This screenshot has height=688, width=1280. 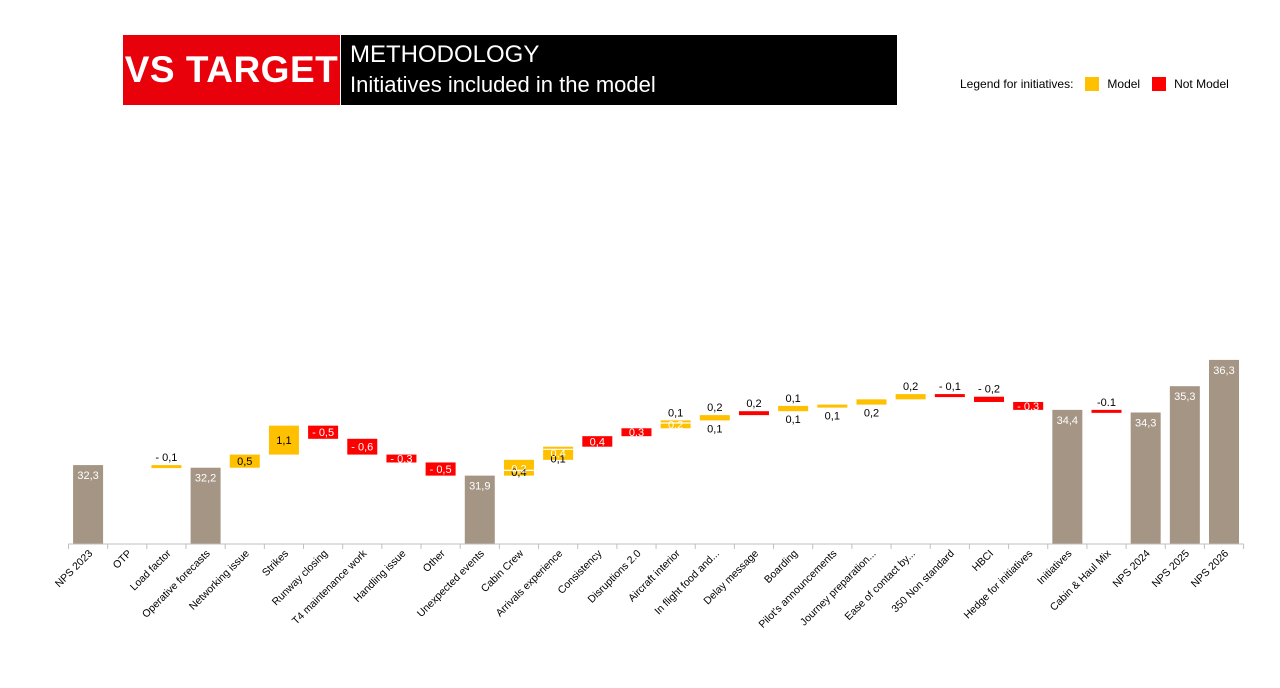 I want to click on page-subtitle: Initiatives included in the model, so click(x=503, y=84).